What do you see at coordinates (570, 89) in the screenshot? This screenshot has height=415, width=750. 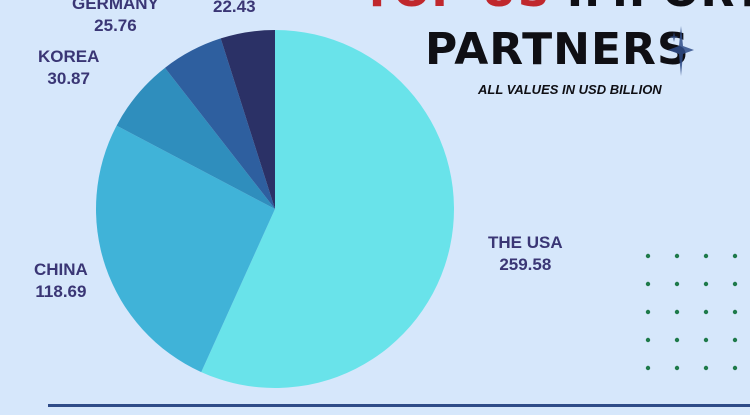 I see `chart-subtitle: ALL VALUES IN USD BILLION` at bounding box center [570, 89].